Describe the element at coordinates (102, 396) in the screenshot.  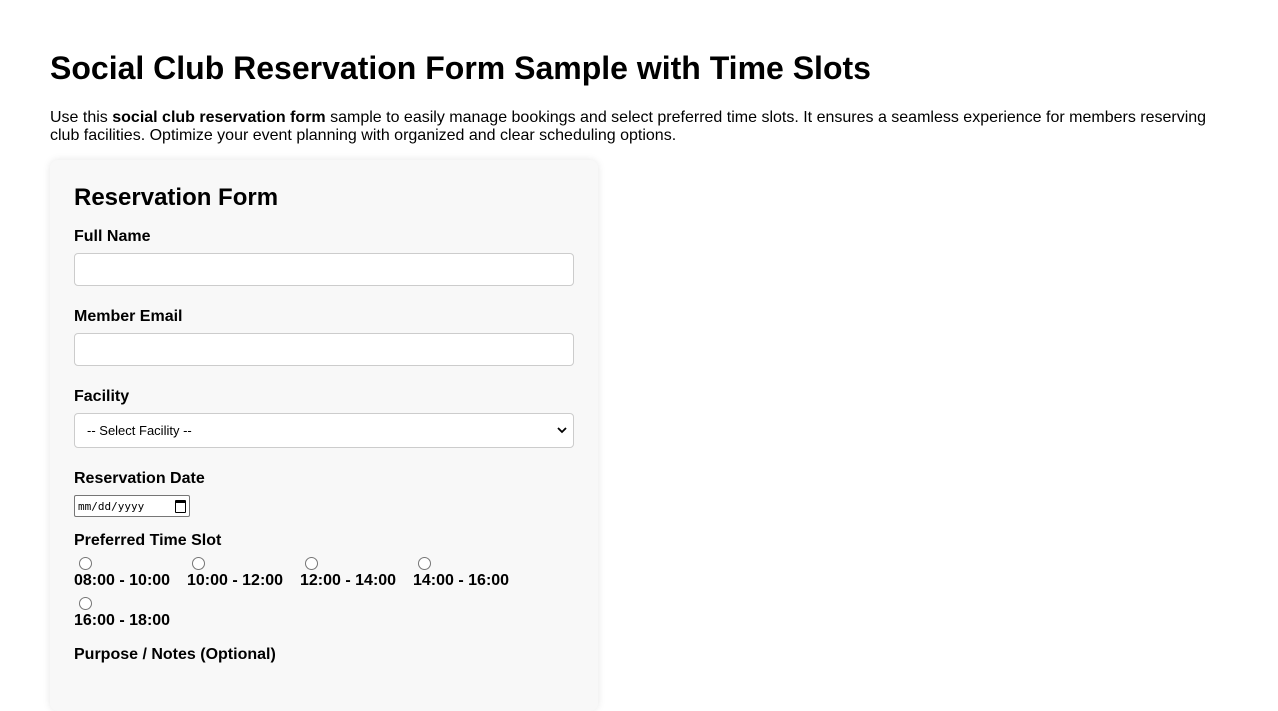
I see `facility-label: Facility` at that location.